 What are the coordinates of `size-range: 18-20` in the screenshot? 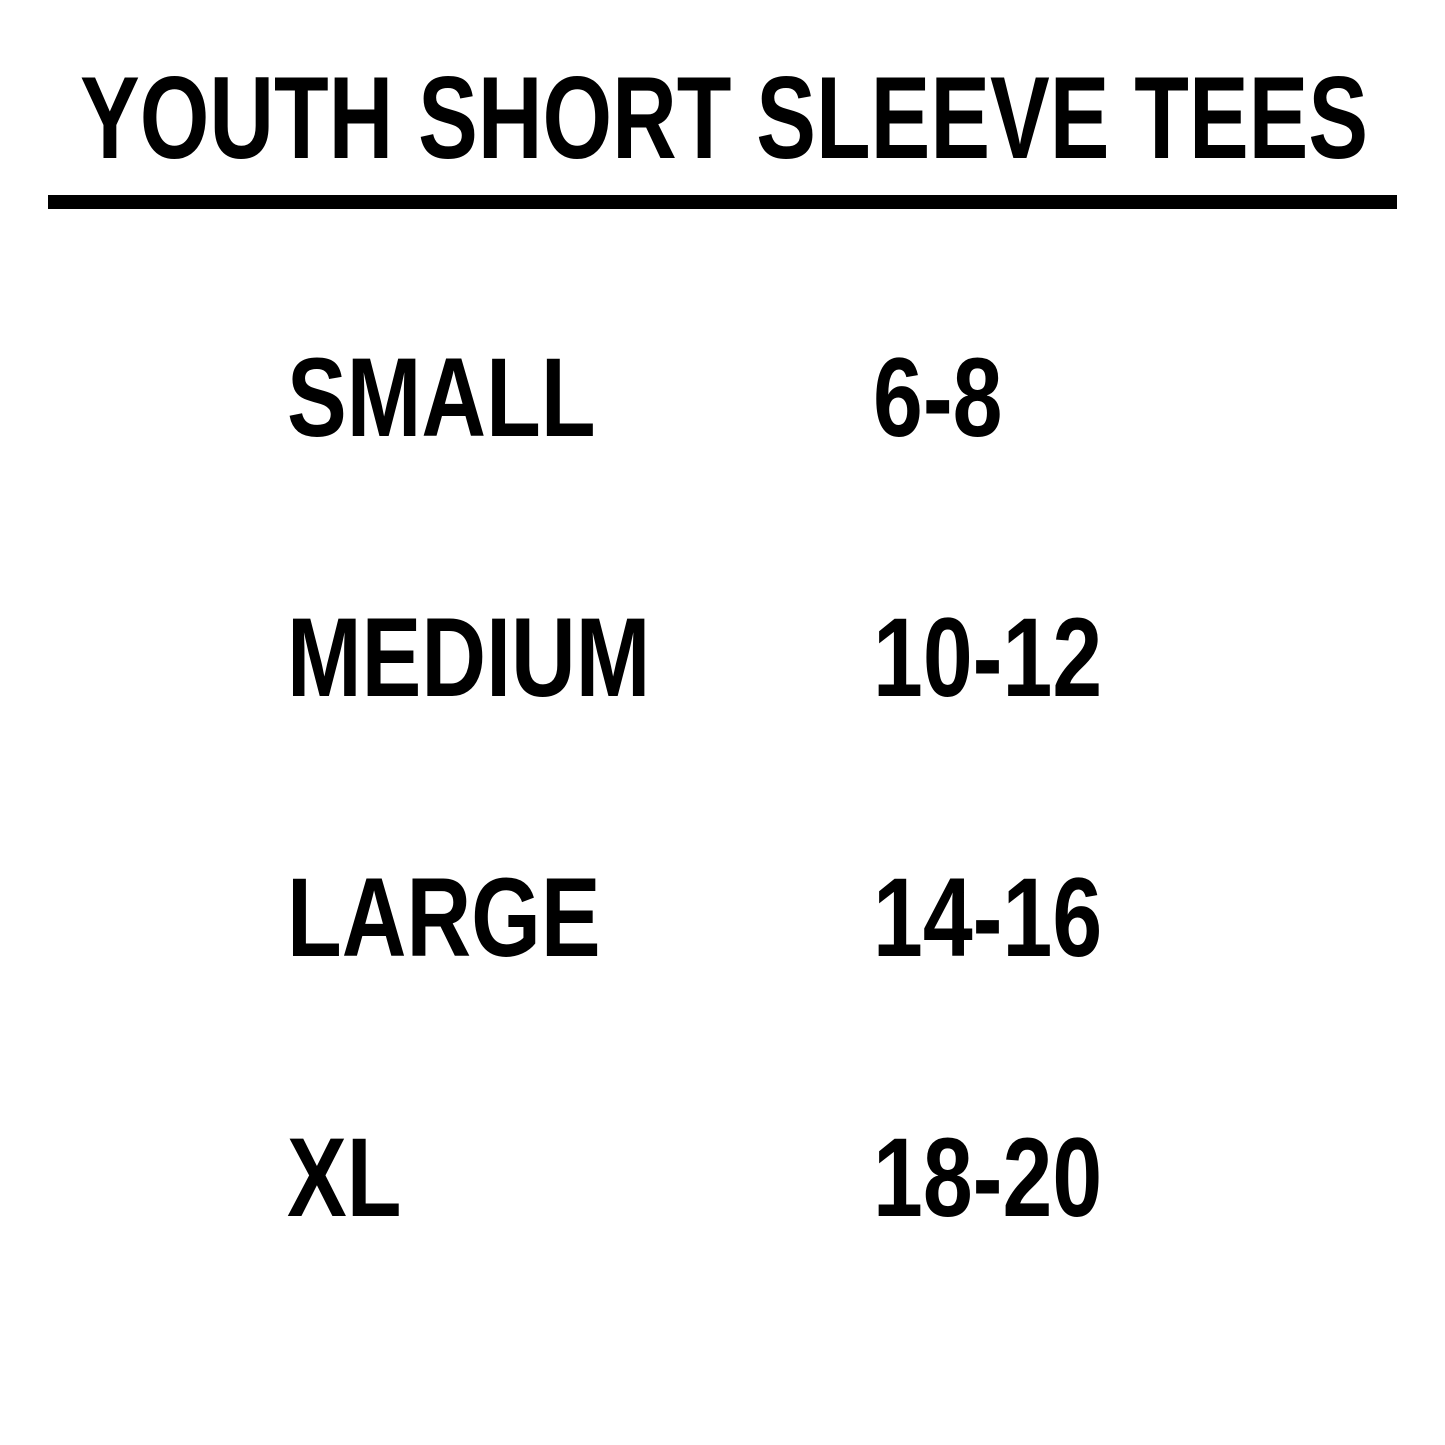 It's located at (988, 1177).